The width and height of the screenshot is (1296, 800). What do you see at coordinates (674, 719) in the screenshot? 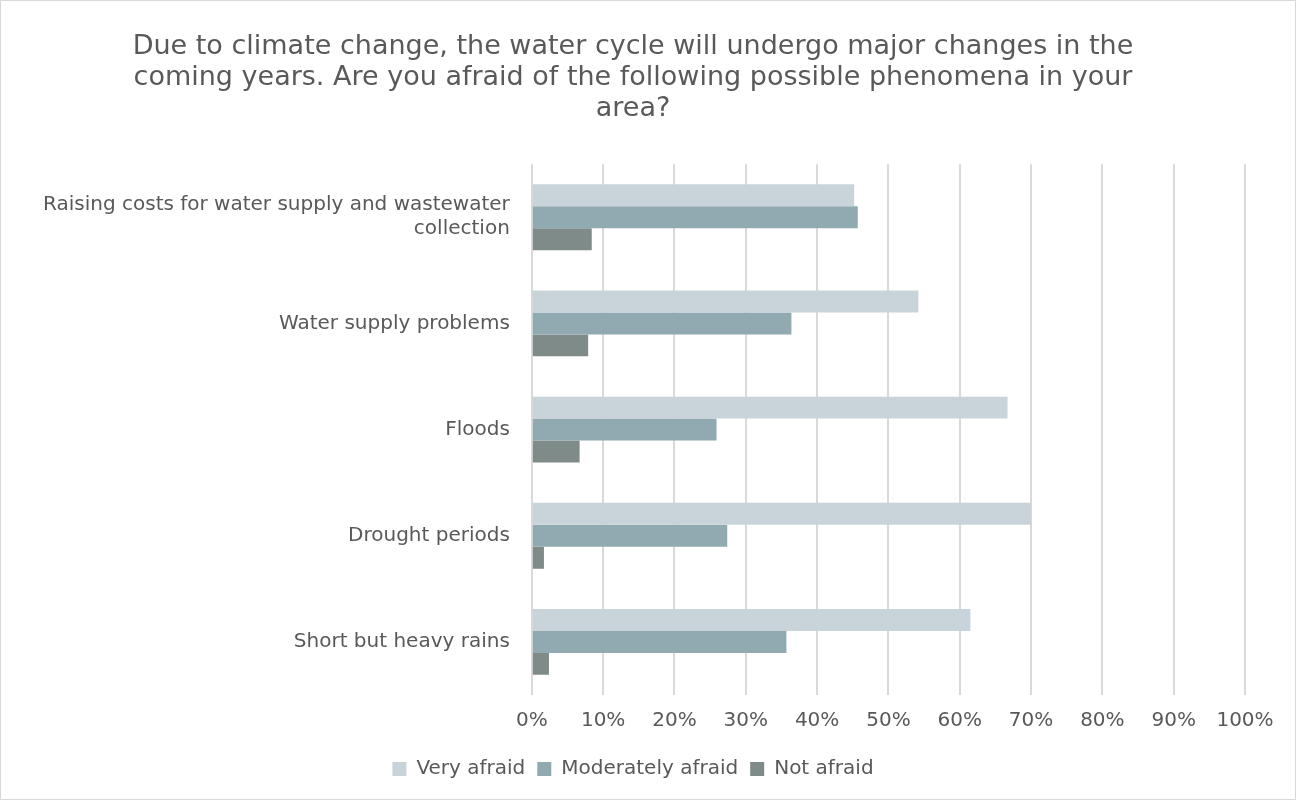
I see `x-tick-label: 20%` at bounding box center [674, 719].